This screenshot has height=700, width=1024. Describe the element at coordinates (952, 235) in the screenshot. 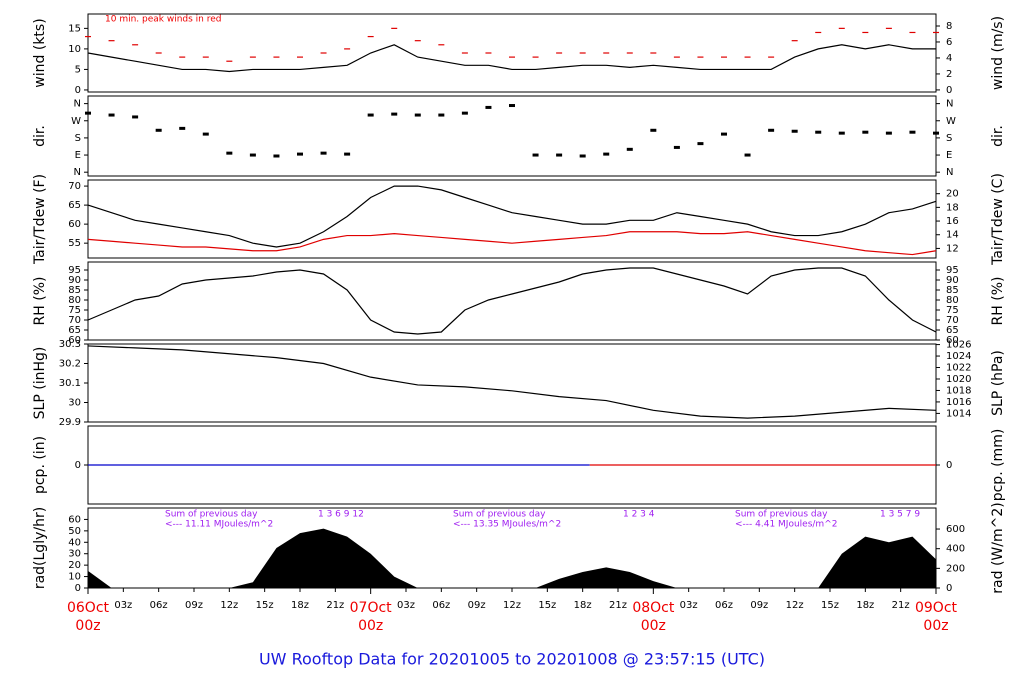

I see `y2-tick-label: 14` at that location.